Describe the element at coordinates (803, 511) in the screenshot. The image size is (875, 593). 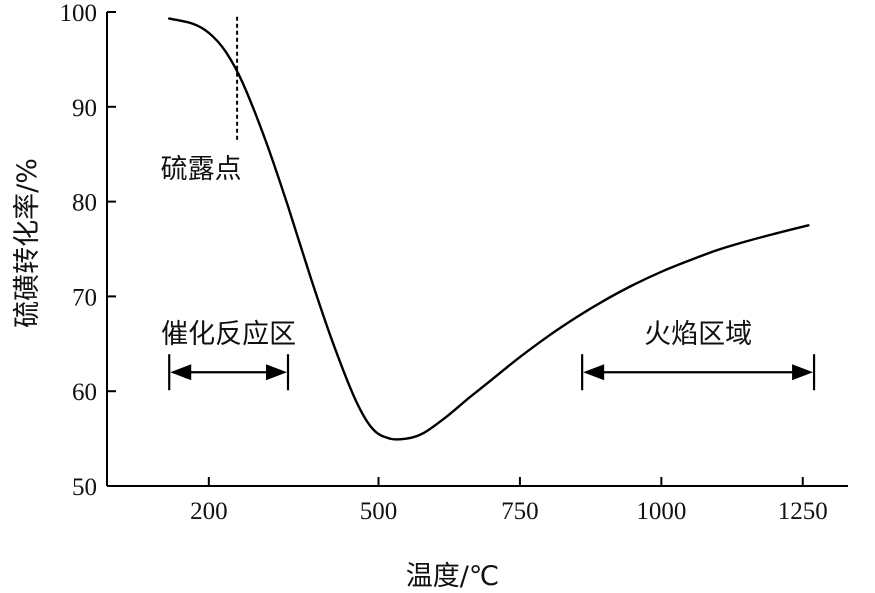
I see `x-tick-label: 1250` at that location.